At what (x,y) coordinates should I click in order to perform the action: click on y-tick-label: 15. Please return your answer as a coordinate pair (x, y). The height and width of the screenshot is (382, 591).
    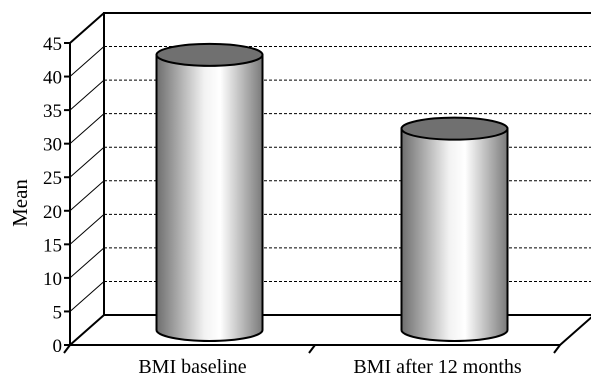
    Looking at the image, I should click on (52, 245).